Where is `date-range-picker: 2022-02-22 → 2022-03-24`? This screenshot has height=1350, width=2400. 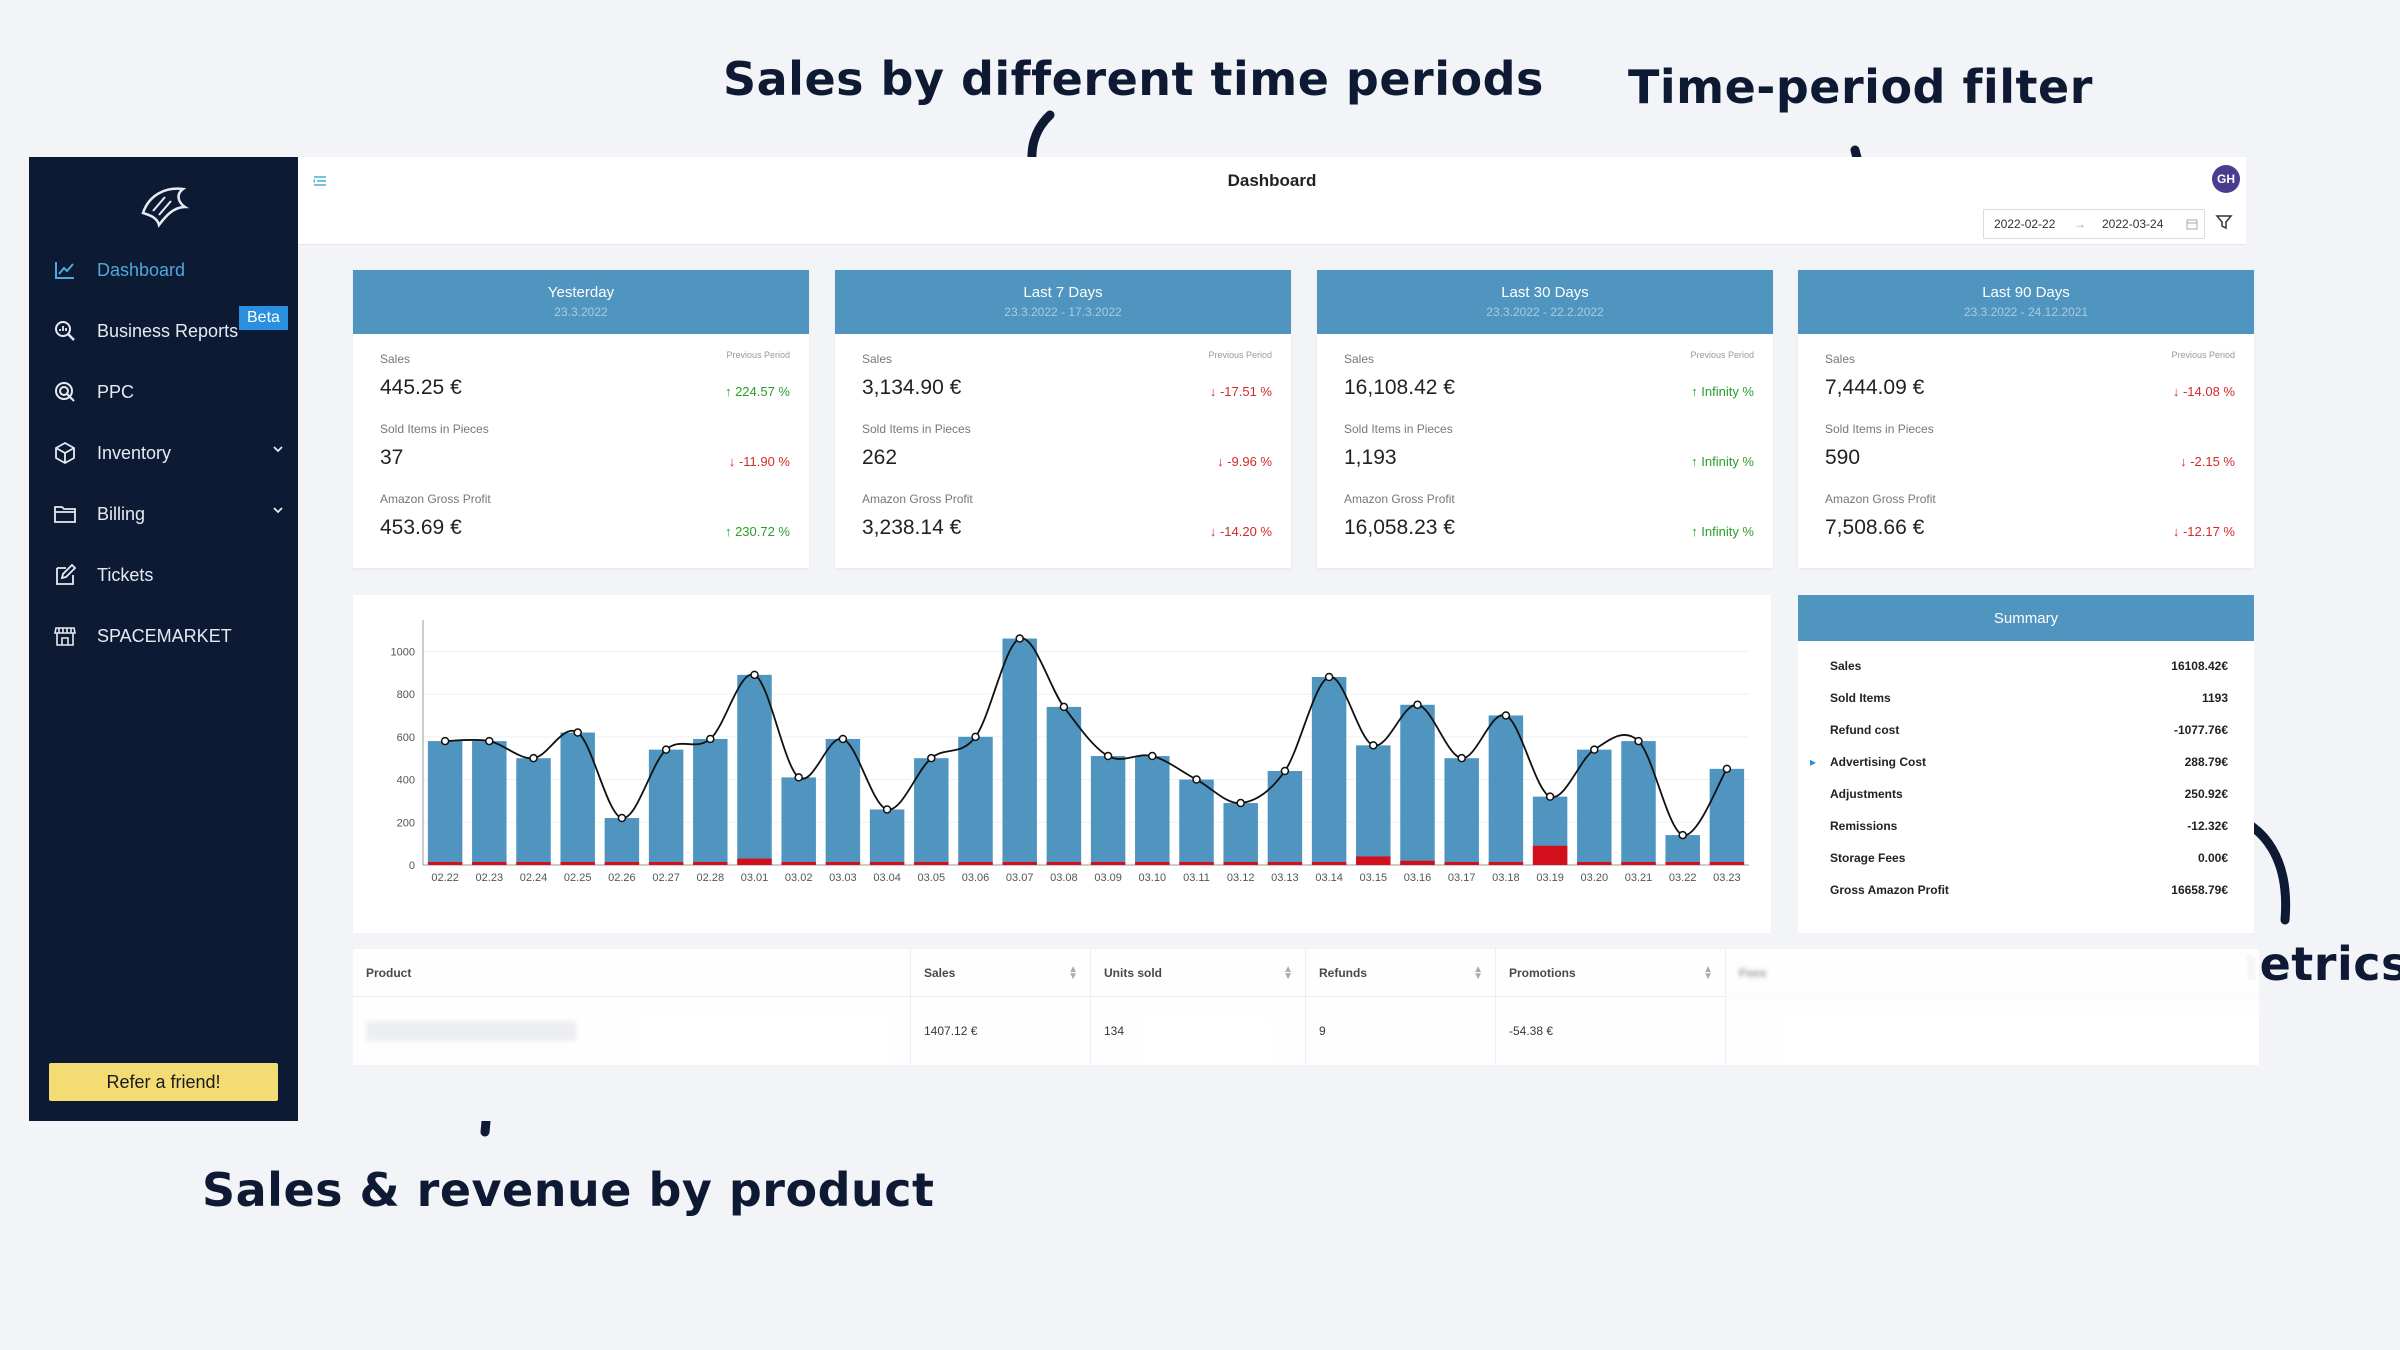
date-range-picker: 2022-02-22 → 2022-03-24 is located at coordinates (2094, 224).